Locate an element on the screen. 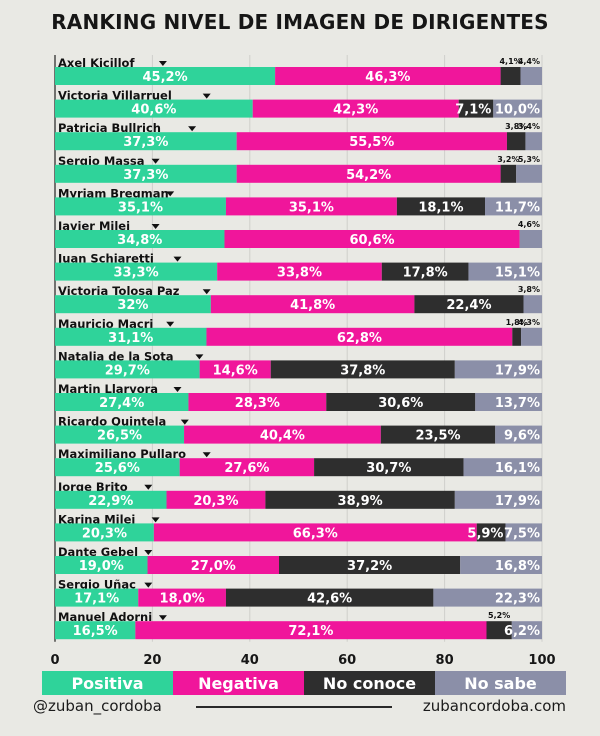 This screenshot has width=600, height=736. data-label: 46,3% is located at coordinates (387, 77).